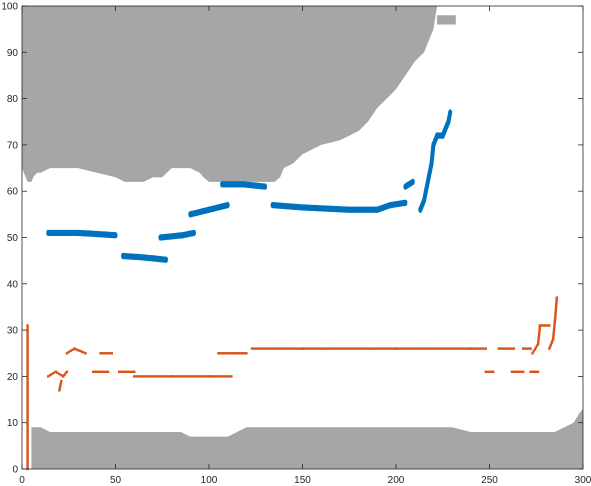 The image size is (591, 486). I want to click on y-tick-label: 30, so click(13, 331).